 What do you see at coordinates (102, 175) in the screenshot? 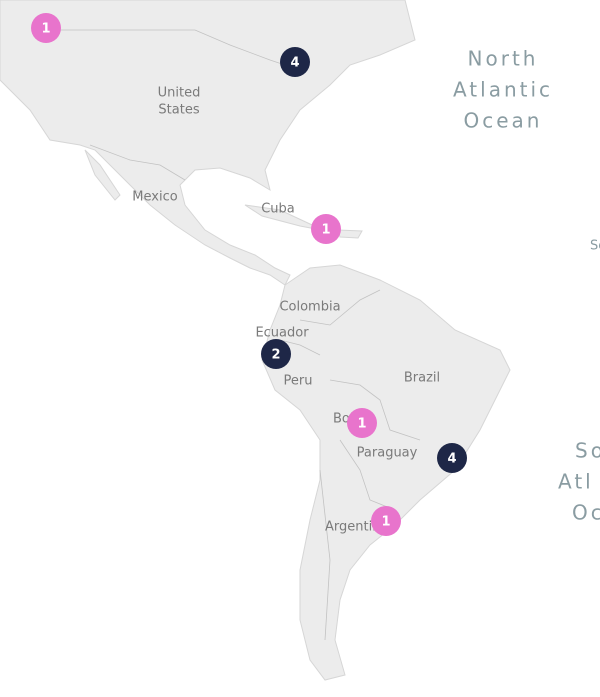
I see `baja` at bounding box center [102, 175].